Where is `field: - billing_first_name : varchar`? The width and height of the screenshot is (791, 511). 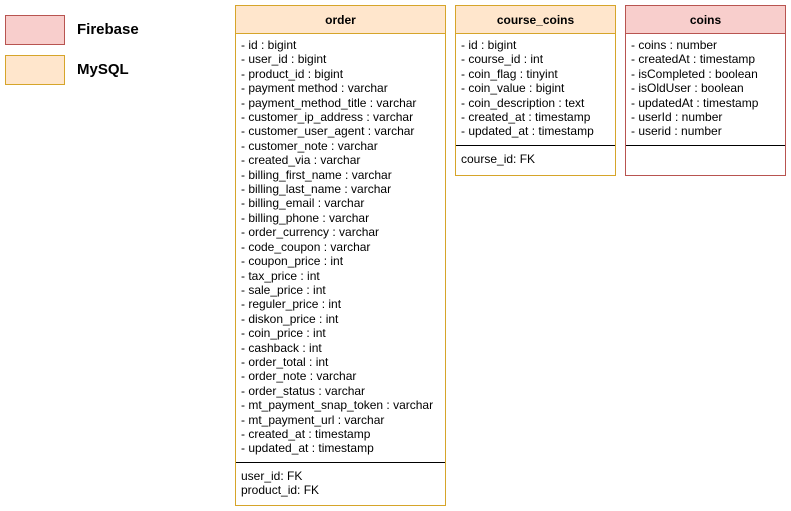 field: - billing_first_name : varchar is located at coordinates (316, 174).